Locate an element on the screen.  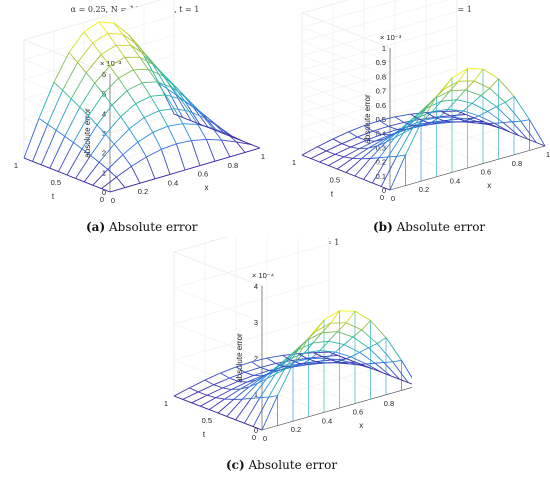
x-tick-label-b: 0.2 is located at coordinates (424, 189).